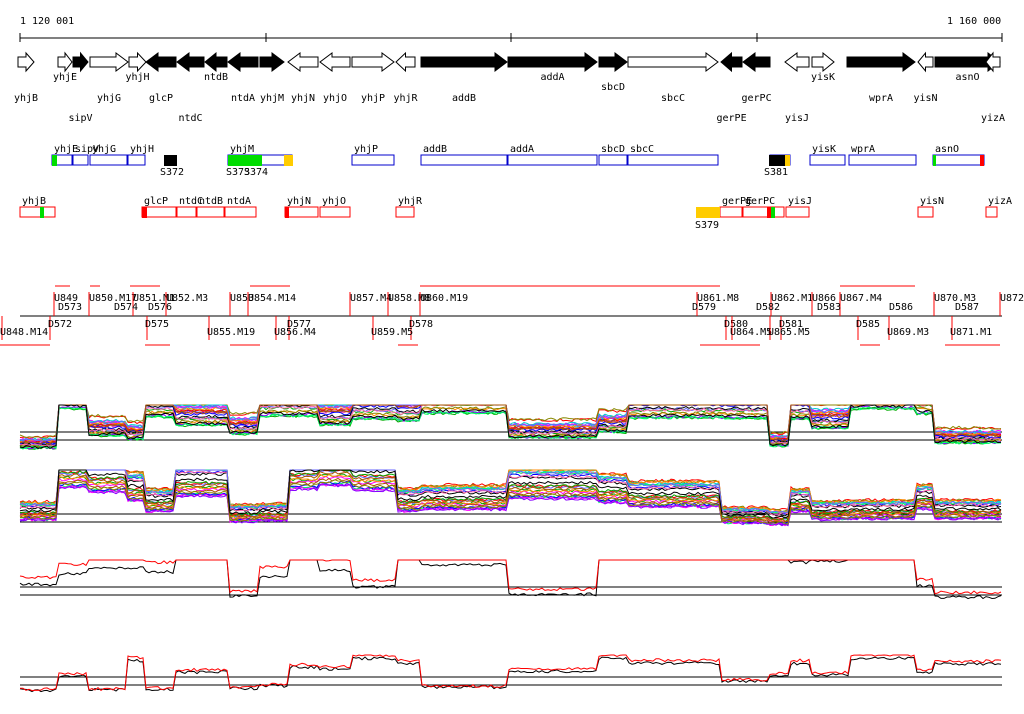 The width and height of the screenshot is (1024, 714). What do you see at coordinates (1000, 201) in the screenshot?
I see `transcript-label: yizA` at bounding box center [1000, 201].